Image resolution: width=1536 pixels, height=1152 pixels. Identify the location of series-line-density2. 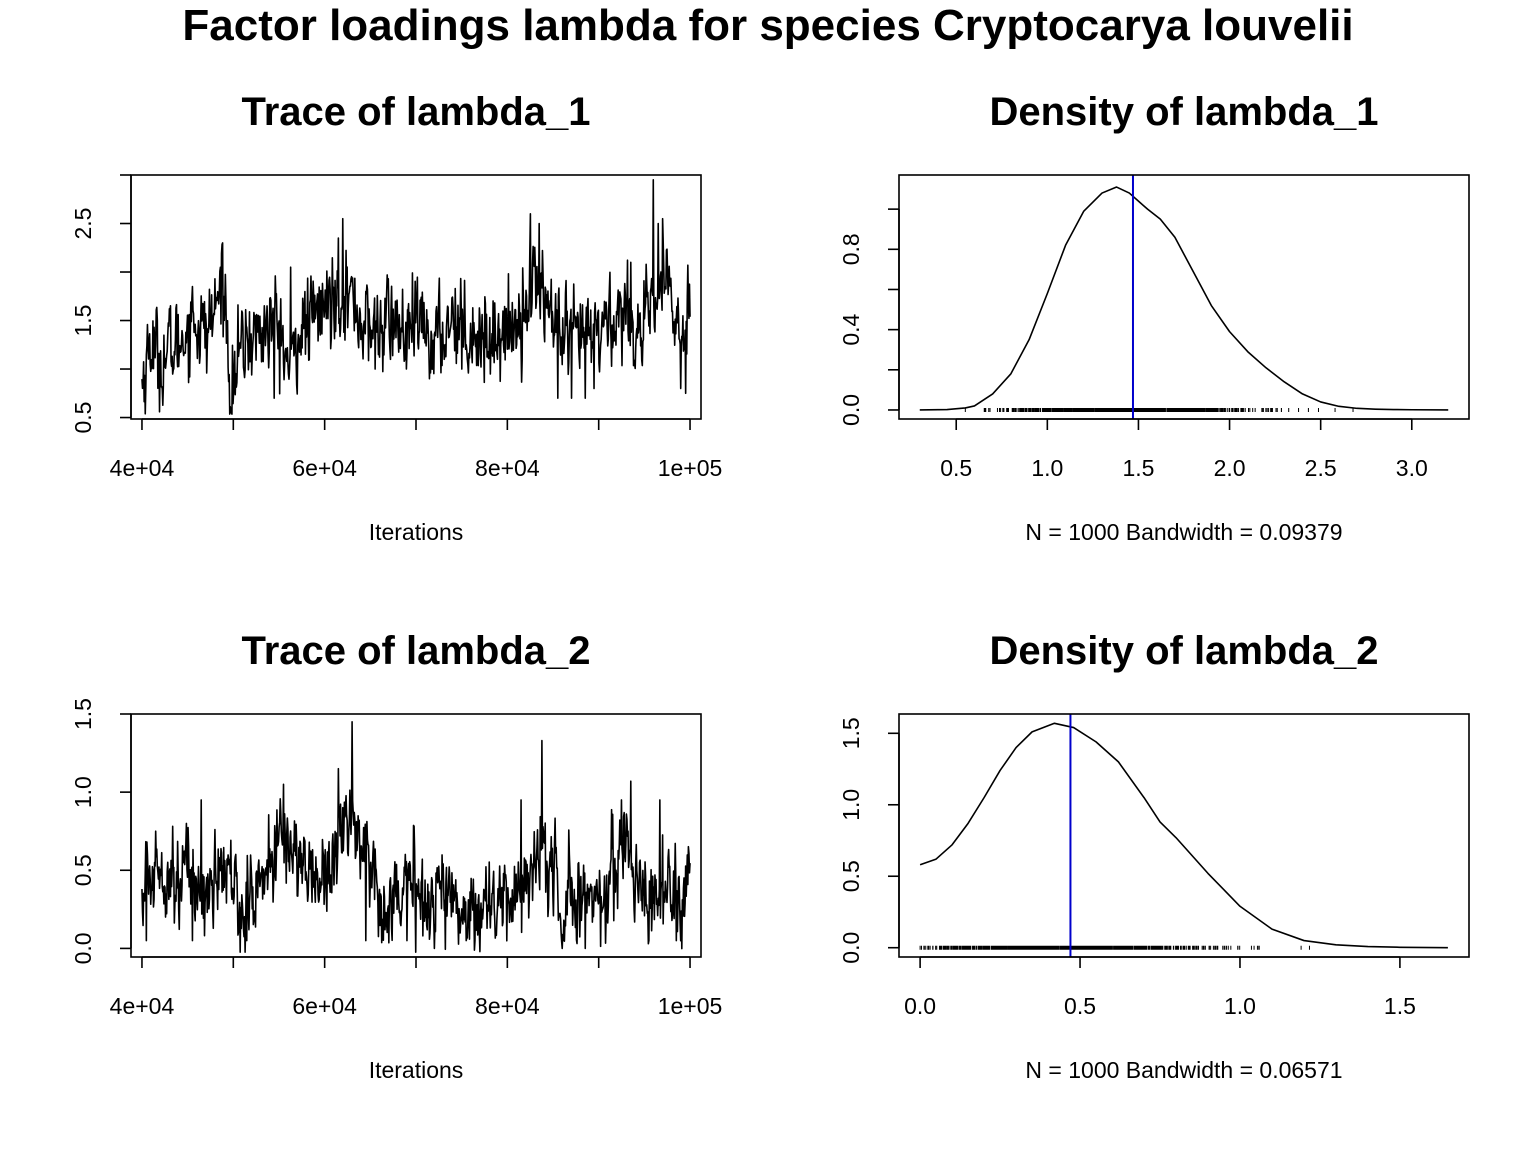
(1183, 835).